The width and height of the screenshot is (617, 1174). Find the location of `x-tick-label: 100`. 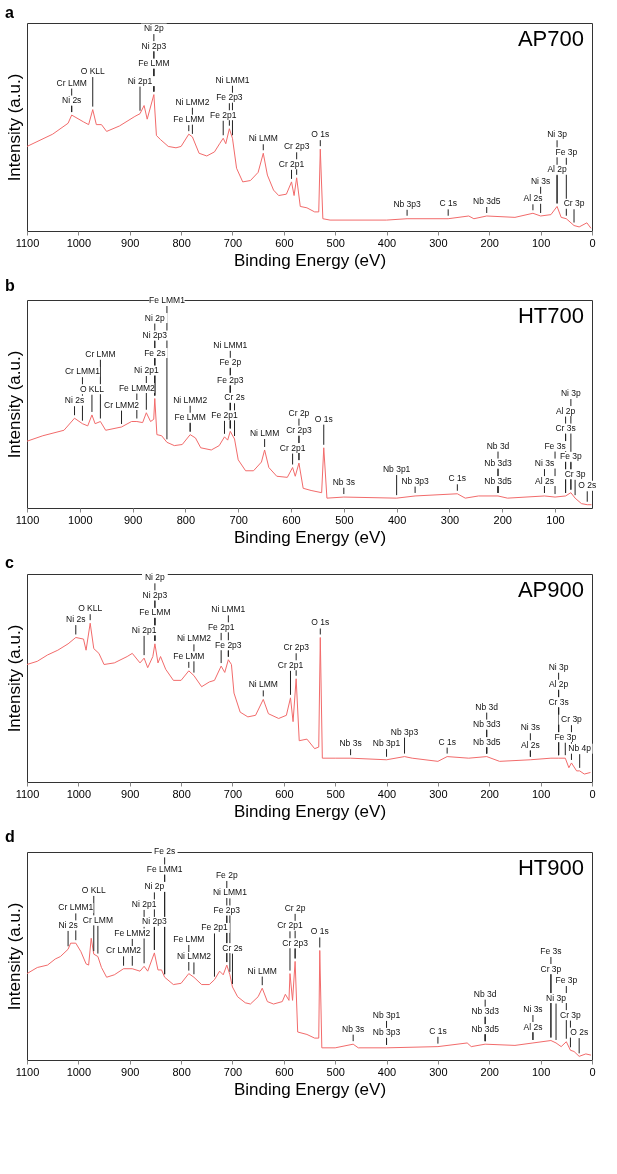

x-tick-label: 100 is located at coordinates (555, 519).